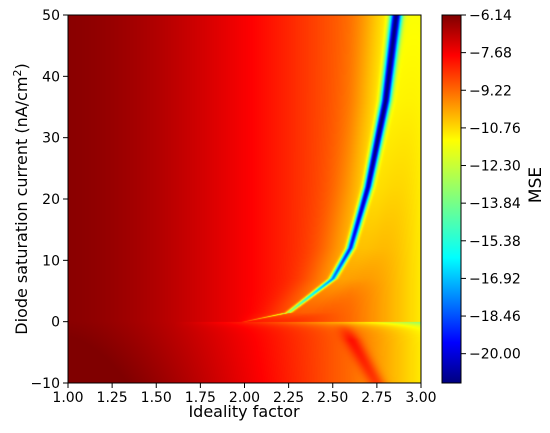 The width and height of the screenshot is (550, 433). I want to click on y-tick-label: 40, so click(51, 77).